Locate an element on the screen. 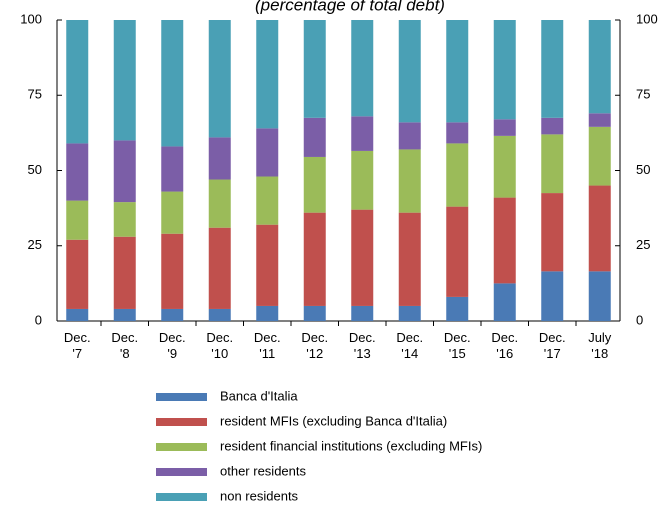  y2-tick-label: 75 is located at coordinates (643, 94).